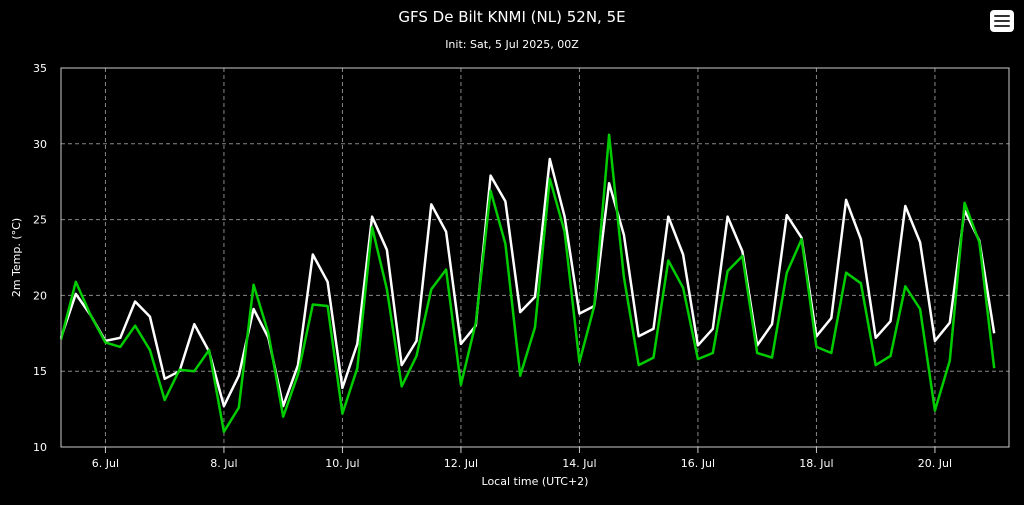  What do you see at coordinates (816, 463) in the screenshot?
I see `x-tick-label: 18. Jul` at bounding box center [816, 463].